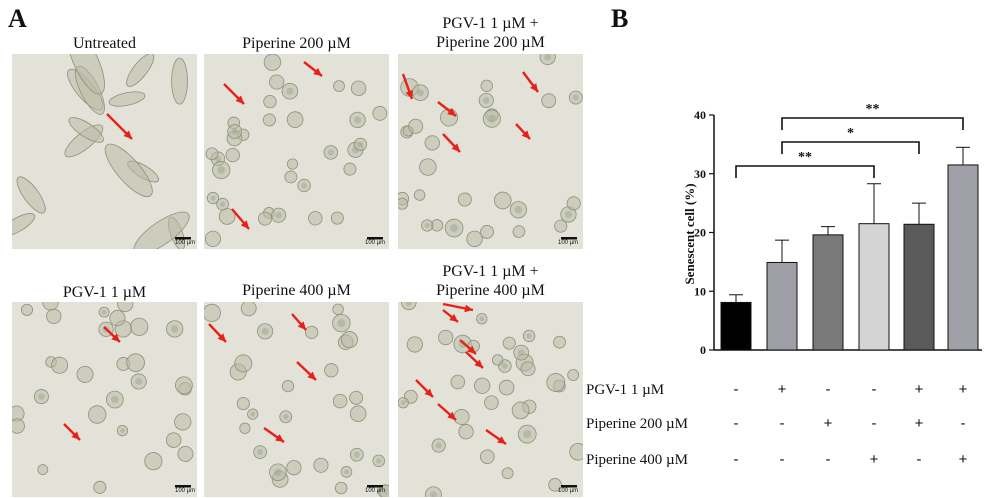 This screenshot has height=498, width=1000. I want to click on image-title-piperine-400: Piperine 400 µM, so click(296, 290).